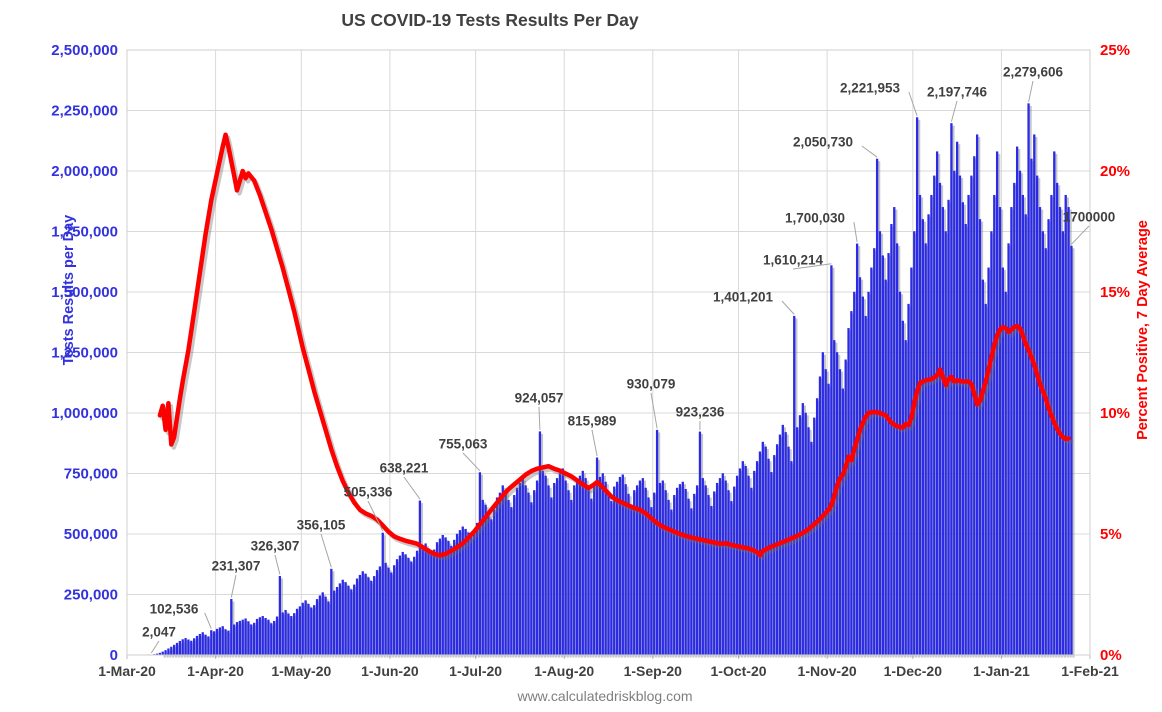 The image size is (1162, 712). Describe the element at coordinates (1111, 534) in the screenshot. I see `right-tick-label: 5%` at that location.